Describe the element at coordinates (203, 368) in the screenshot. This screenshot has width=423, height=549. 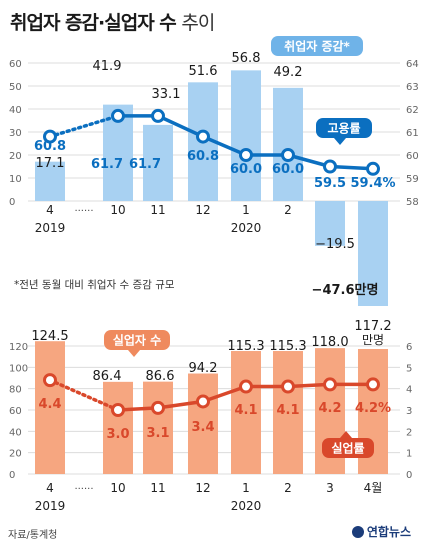
I see `bar-value-label: 94.2` at that location.